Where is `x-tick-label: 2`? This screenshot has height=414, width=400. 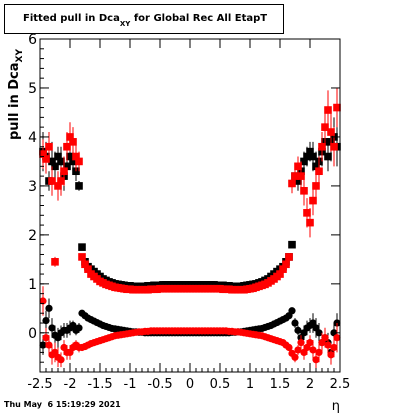
x-tick-label: 2 is located at coordinates (310, 384).